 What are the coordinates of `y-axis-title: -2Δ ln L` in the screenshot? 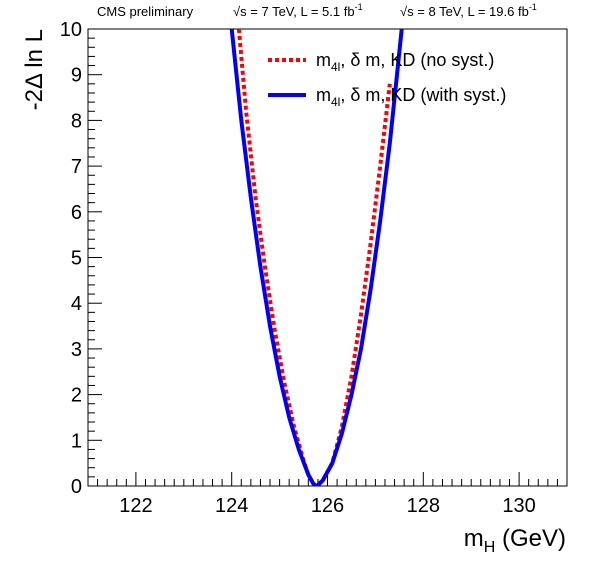 It's located at (34, 69).